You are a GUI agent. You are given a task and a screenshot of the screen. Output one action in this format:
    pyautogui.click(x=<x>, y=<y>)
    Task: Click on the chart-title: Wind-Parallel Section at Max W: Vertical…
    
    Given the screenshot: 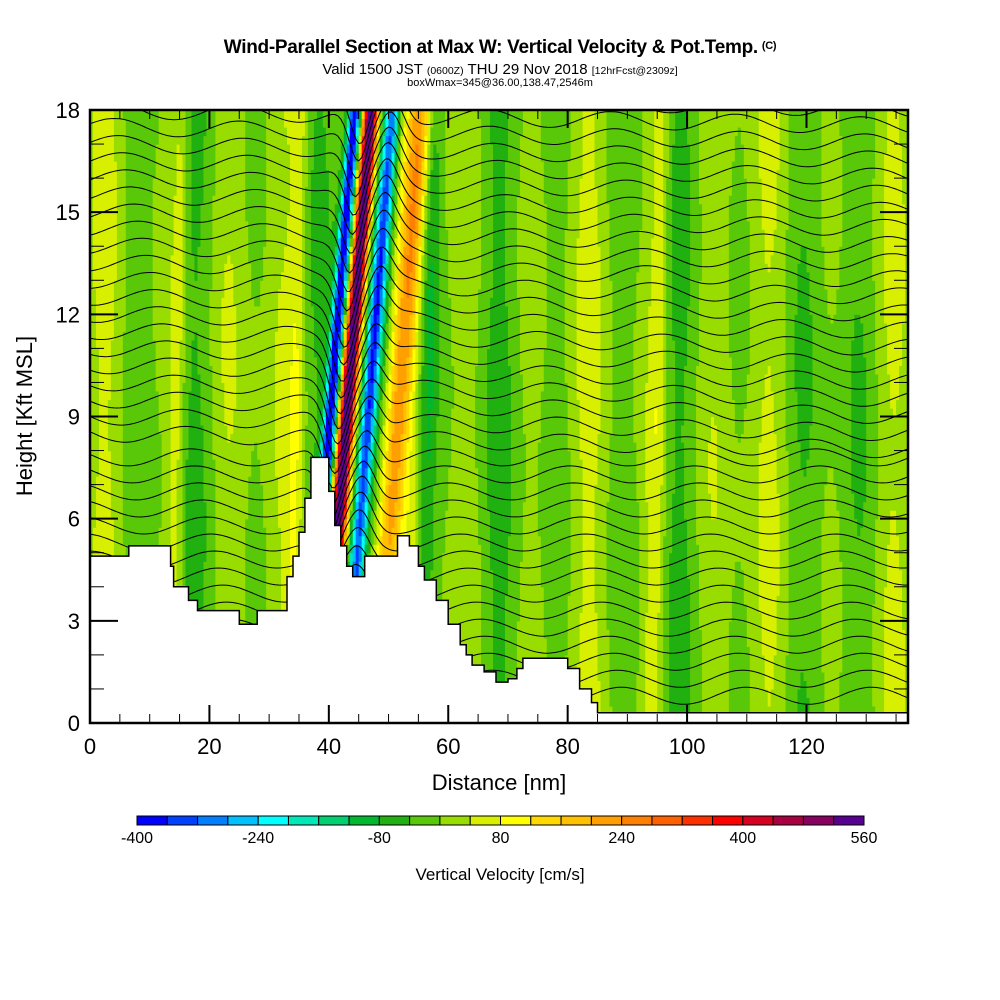 What is the action you would take?
    pyautogui.click(x=500, y=47)
    